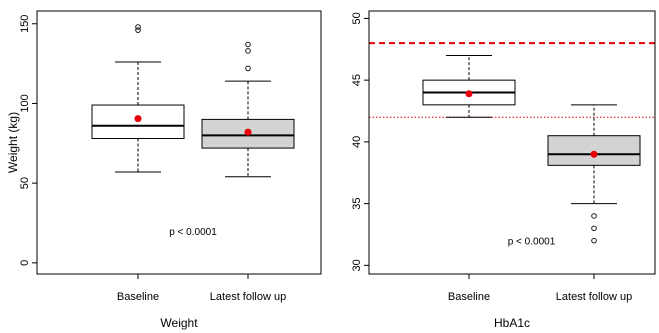 The width and height of the screenshot is (659, 333). I want to click on y-tick-label: 100, so click(25, 103).